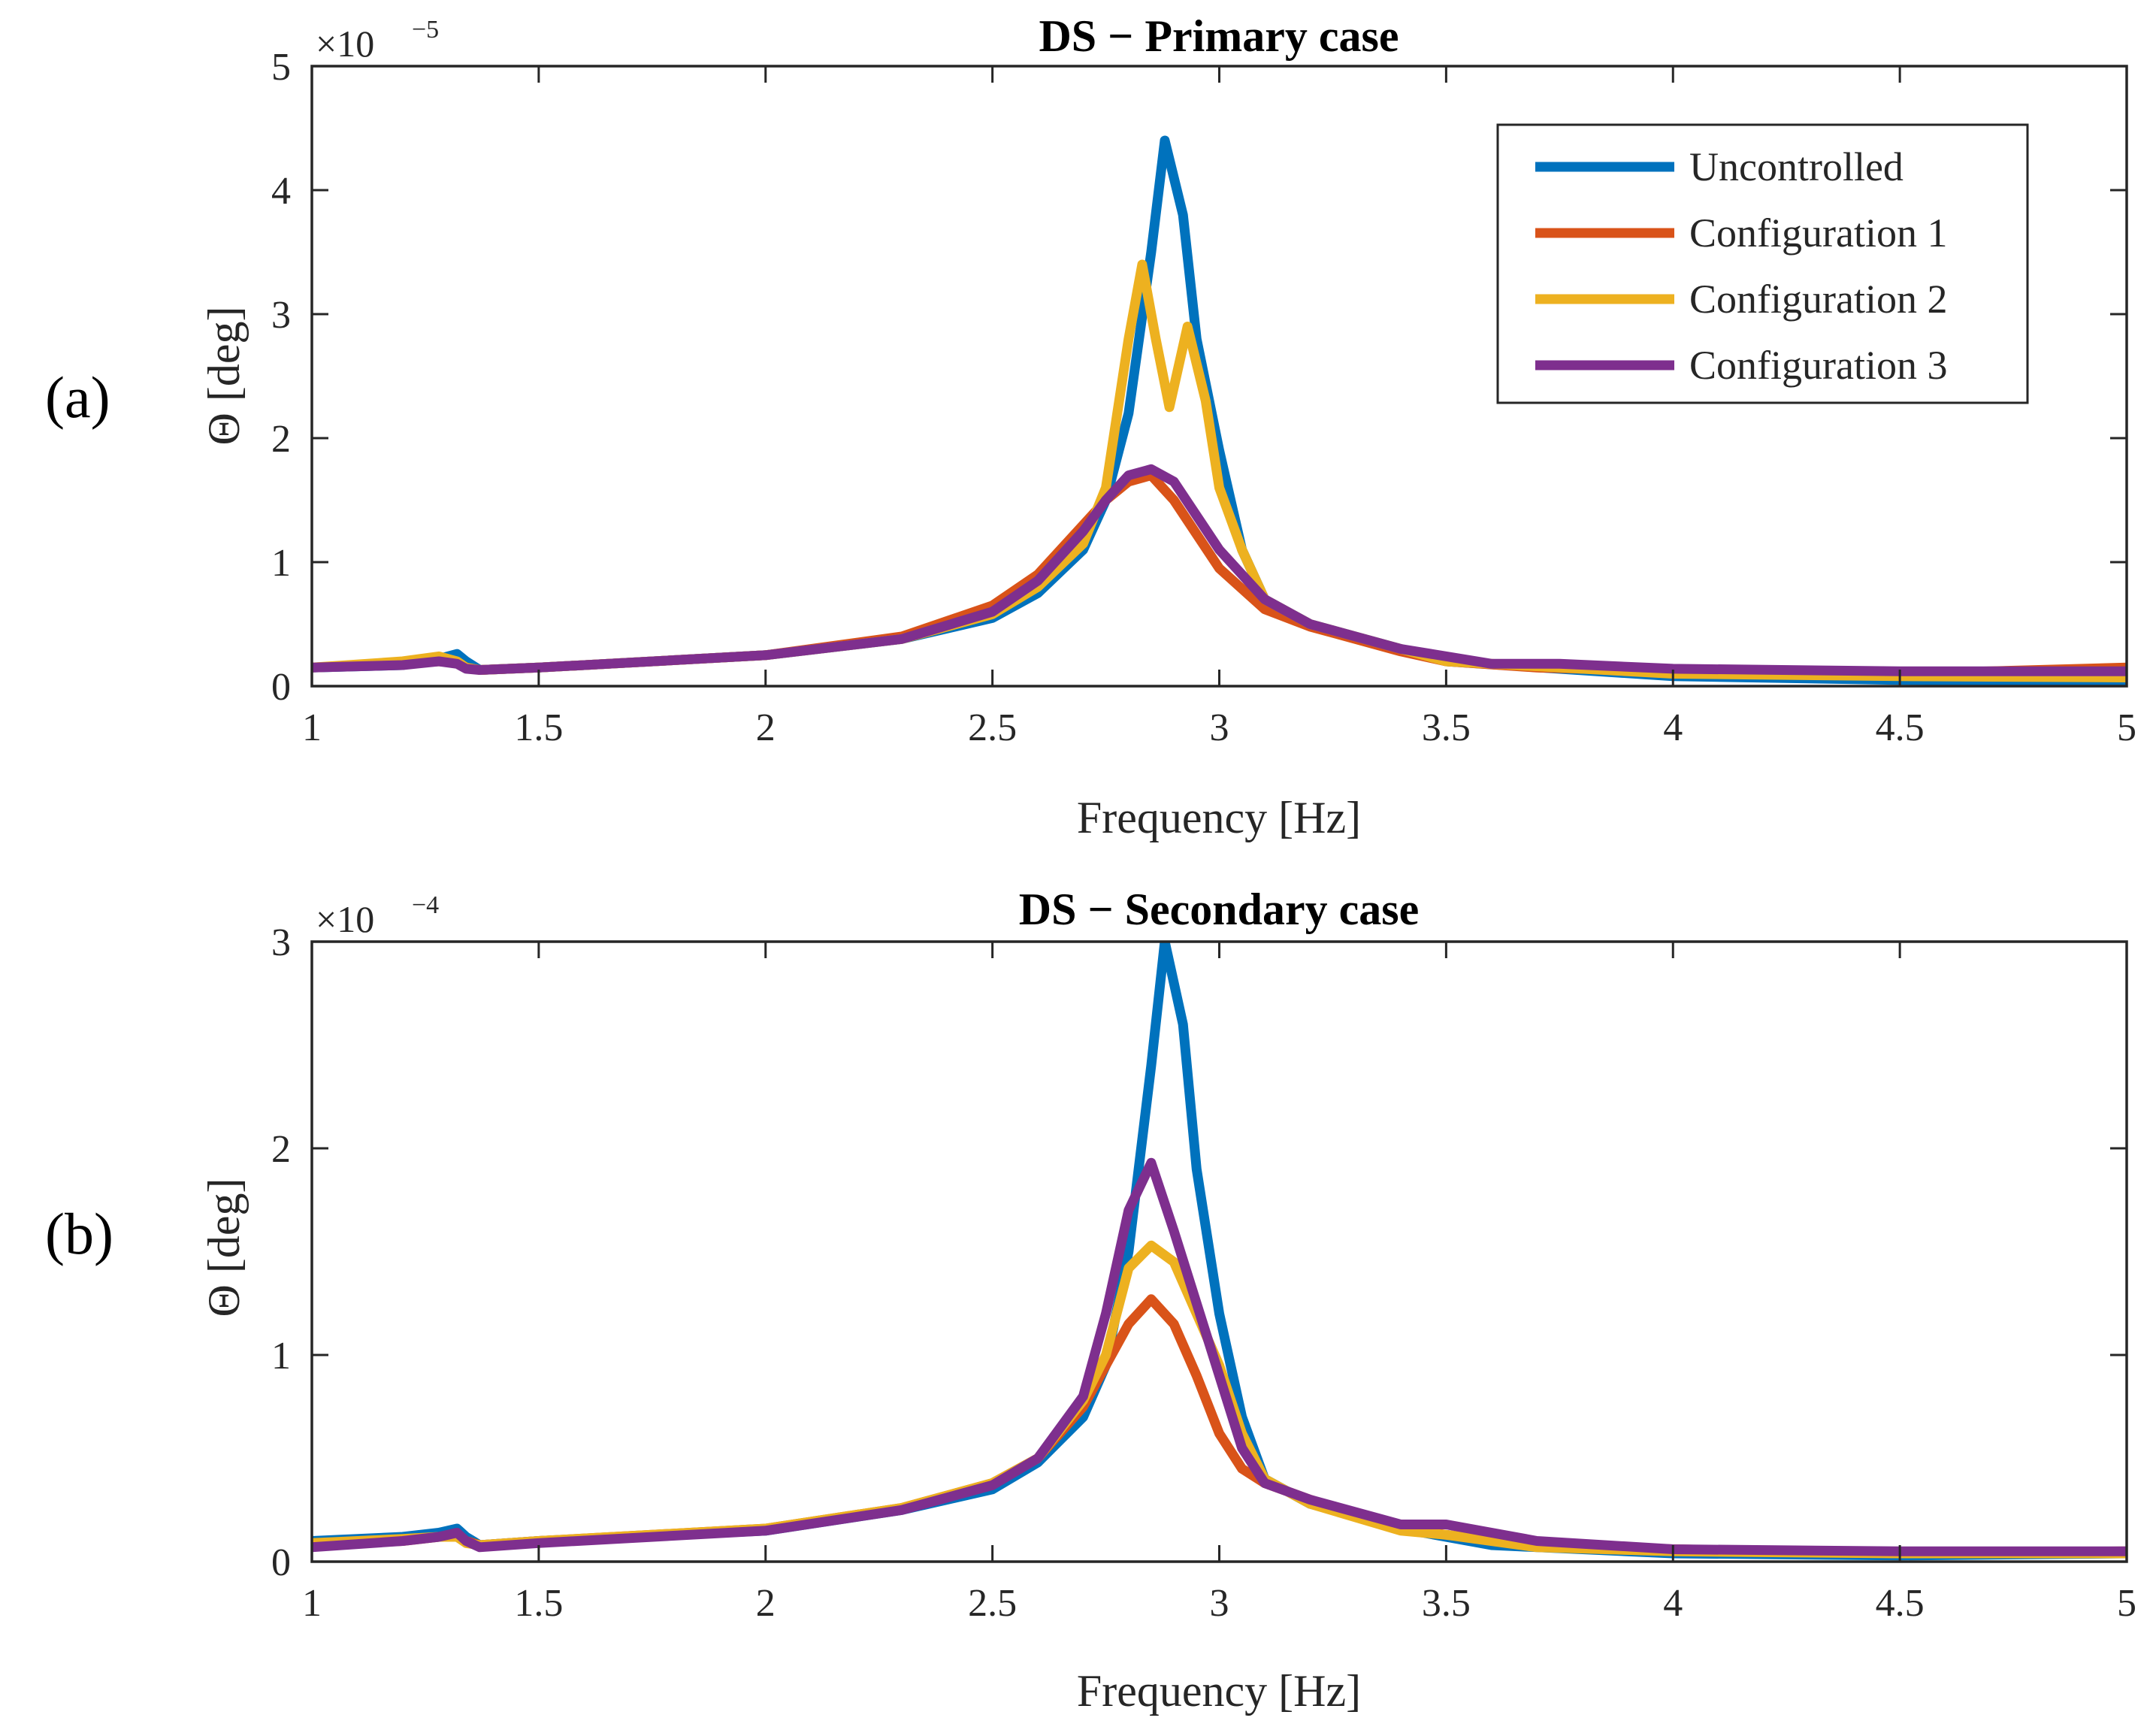 The width and height of the screenshot is (2153, 1736). I want to click on x-tick-label-primary: 1, so click(312, 727).